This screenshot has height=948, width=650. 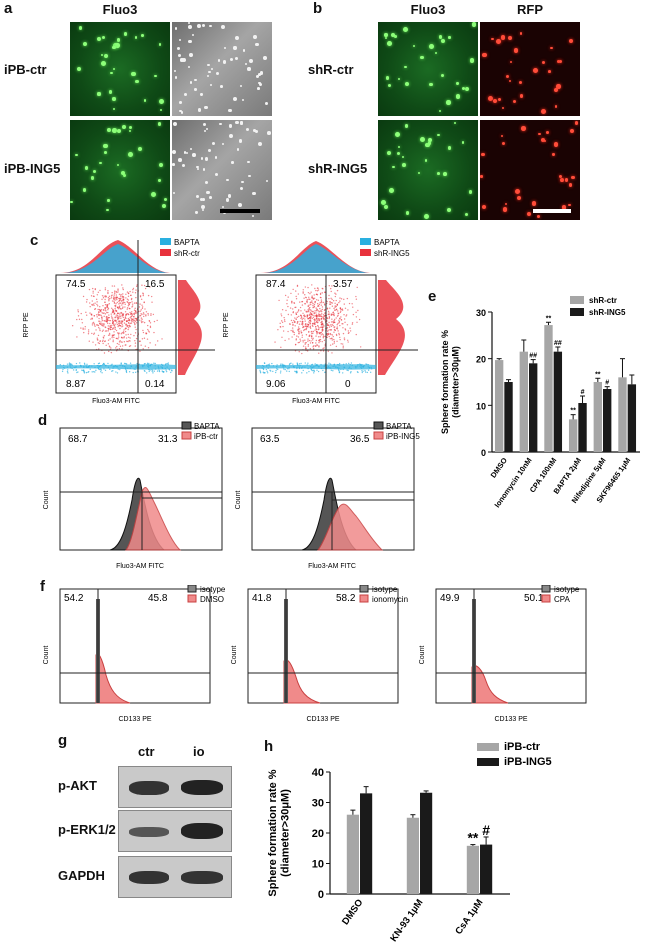 What do you see at coordinates (269, 746) in the screenshot?
I see `panel-label-h: h` at bounding box center [269, 746].